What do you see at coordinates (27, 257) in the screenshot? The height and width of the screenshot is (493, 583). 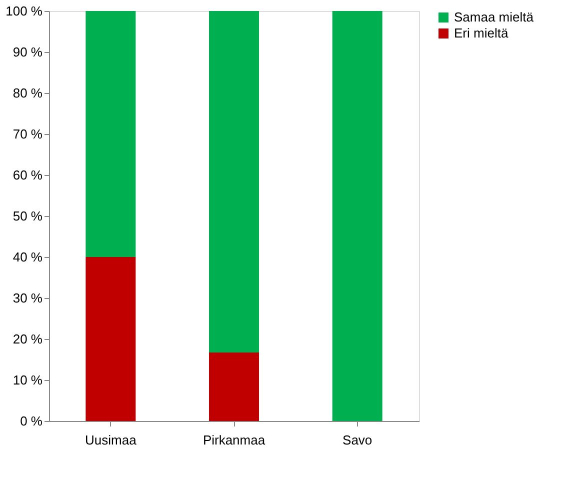 I see `y-tick-label: 40 %` at bounding box center [27, 257].